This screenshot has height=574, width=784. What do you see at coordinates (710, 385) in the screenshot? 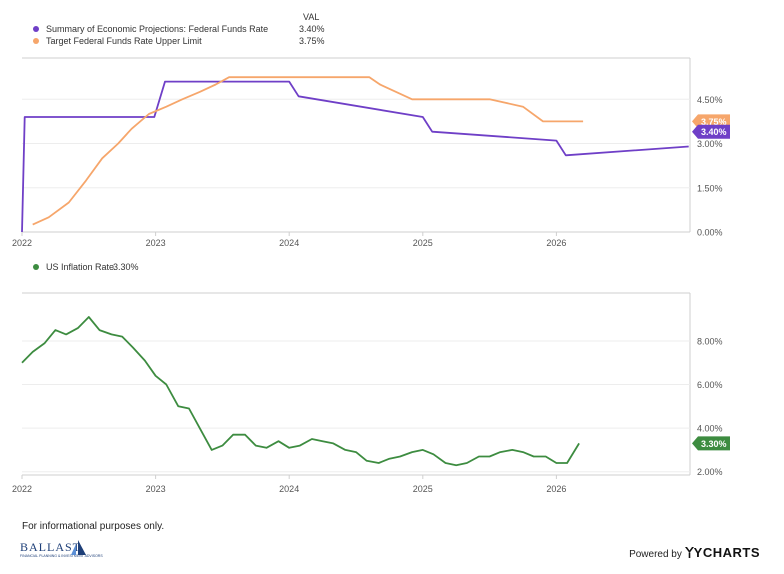
I see `y-tick-label: 6.00%` at bounding box center [710, 385].